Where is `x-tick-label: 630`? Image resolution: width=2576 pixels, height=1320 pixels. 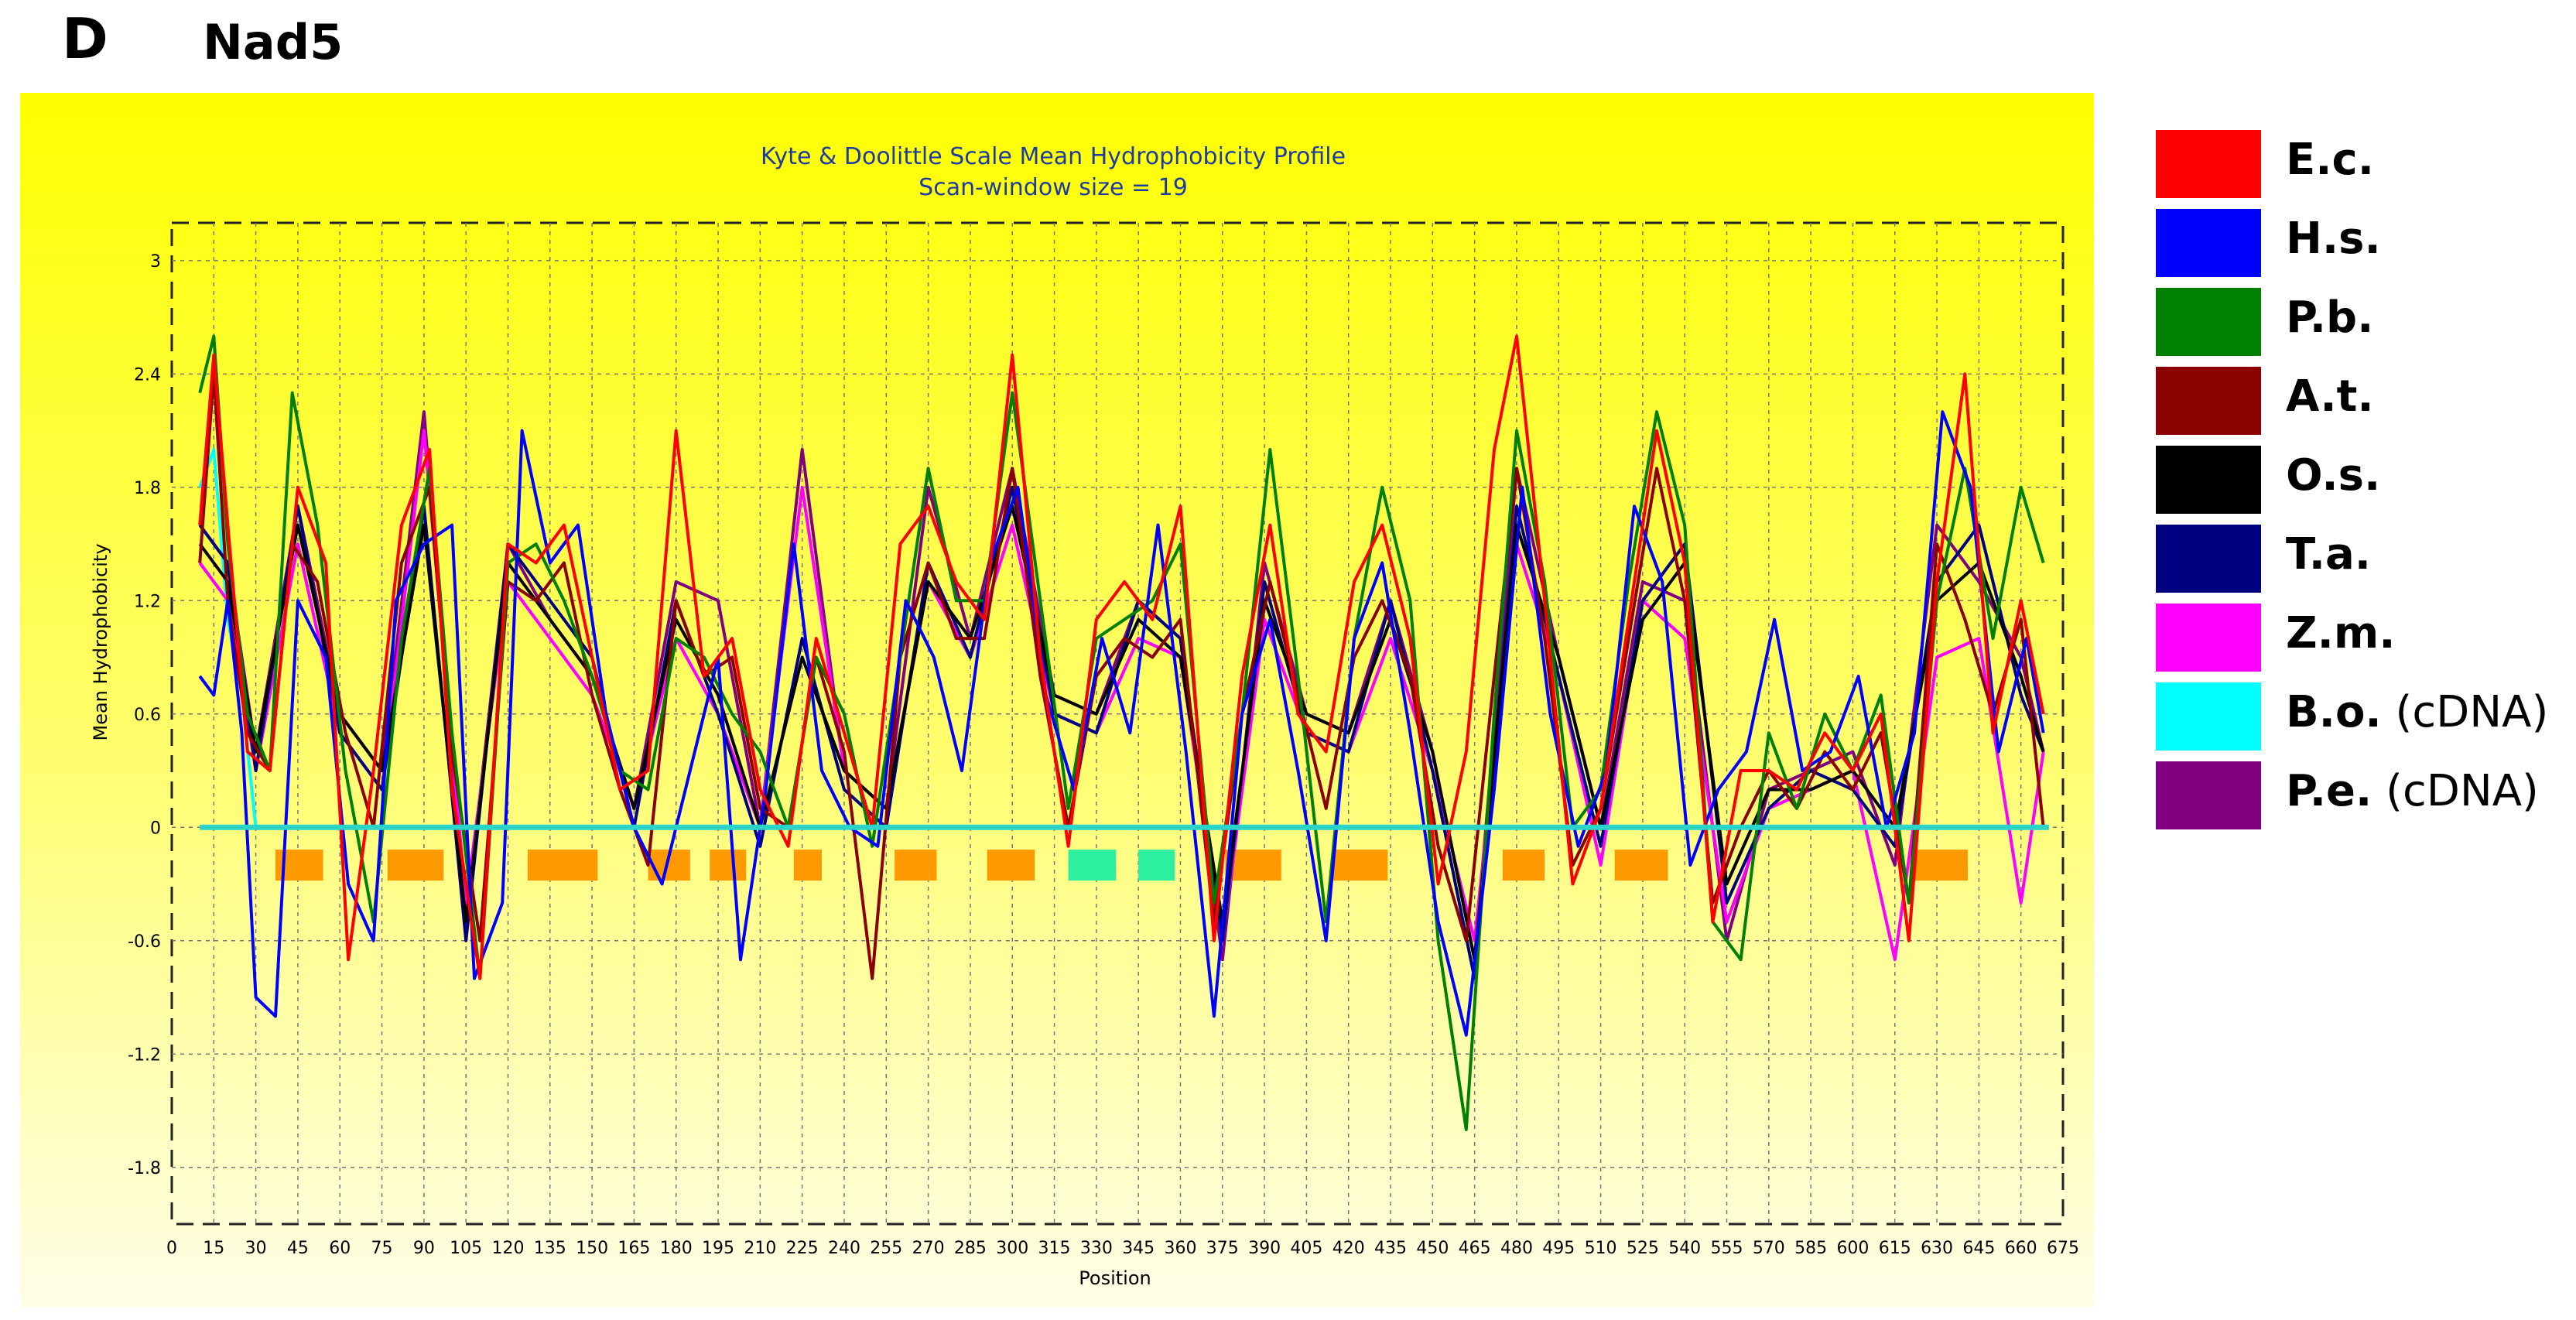
x-tick-label: 630 is located at coordinates (1937, 1248).